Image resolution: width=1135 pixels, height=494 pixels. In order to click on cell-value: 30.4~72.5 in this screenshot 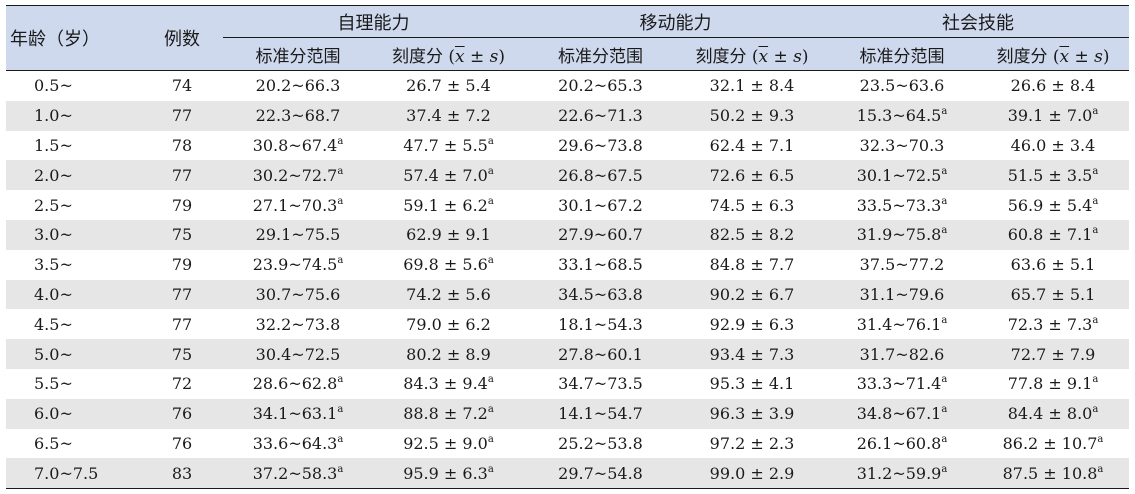, I will do `click(298, 354)`.